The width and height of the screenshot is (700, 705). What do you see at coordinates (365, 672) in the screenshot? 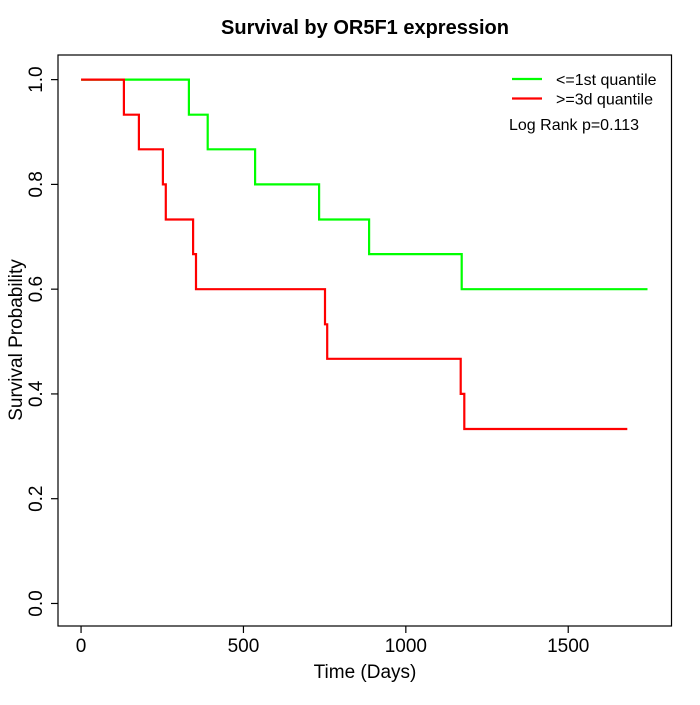
I see `x-axis-label: Time (Days)` at bounding box center [365, 672].